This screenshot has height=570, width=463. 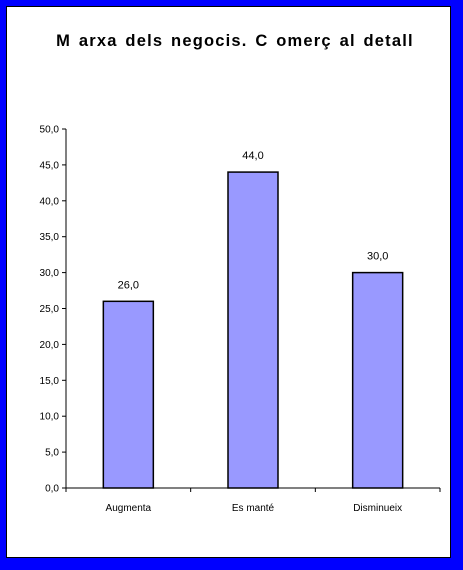 What do you see at coordinates (128, 285) in the screenshot?
I see `data-label: 26,0` at bounding box center [128, 285].